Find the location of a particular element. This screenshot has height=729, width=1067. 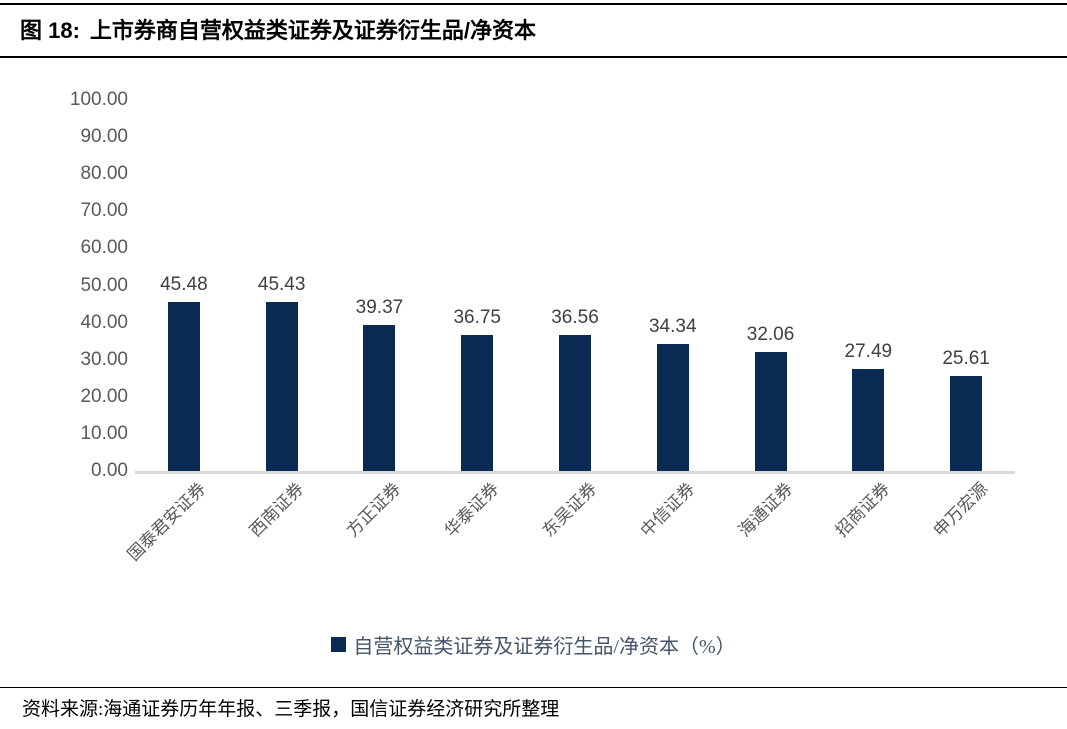

bar-value-label: 25.61 is located at coordinates (966, 358).